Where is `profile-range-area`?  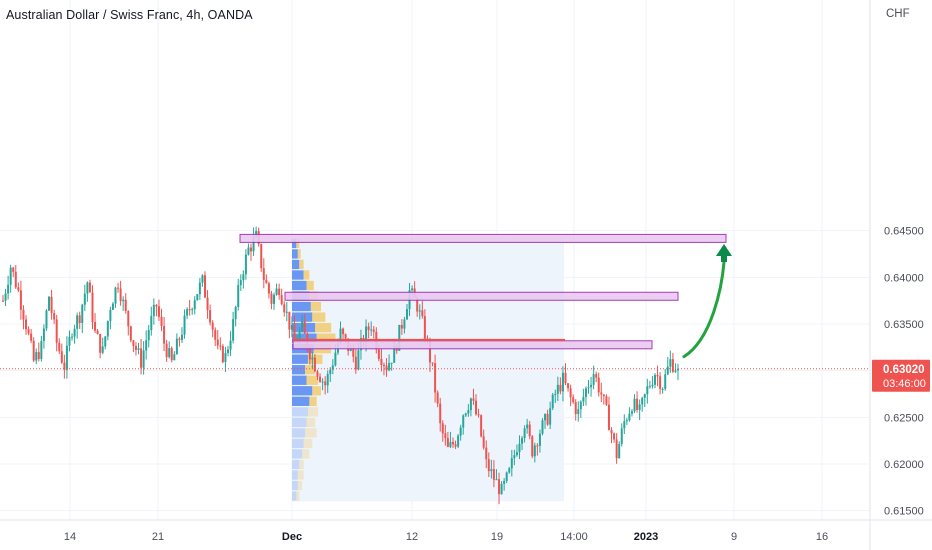 profile-range-area is located at coordinates (428, 370).